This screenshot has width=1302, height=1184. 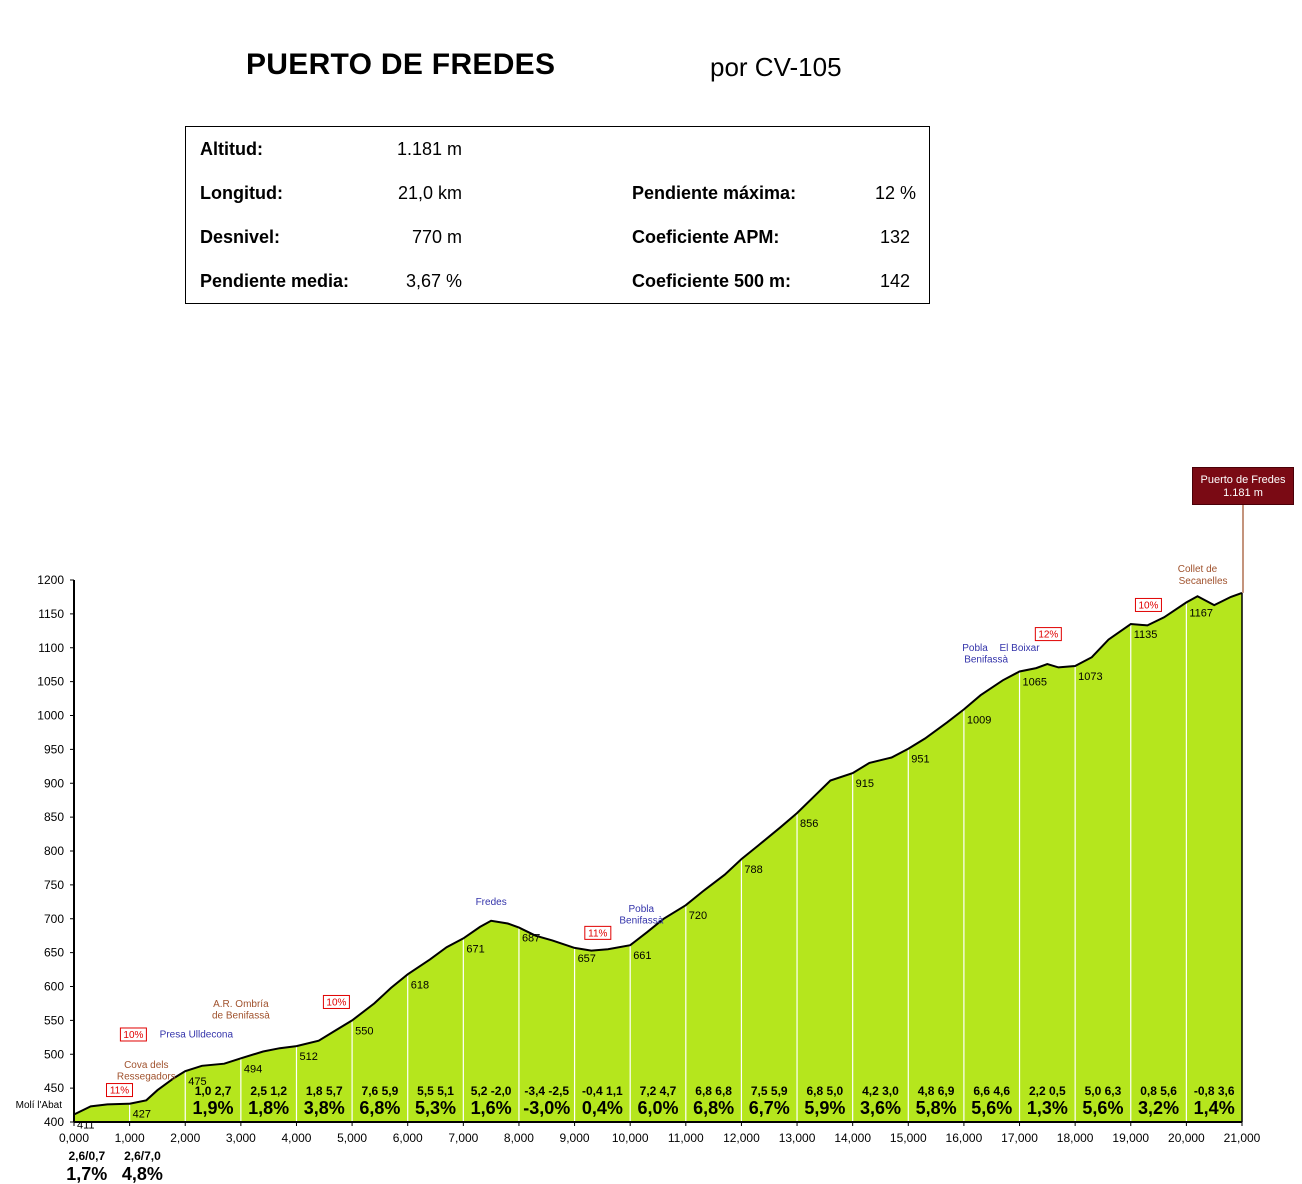 What do you see at coordinates (54, 817) in the screenshot?
I see `y-tick-label: 850` at bounding box center [54, 817].